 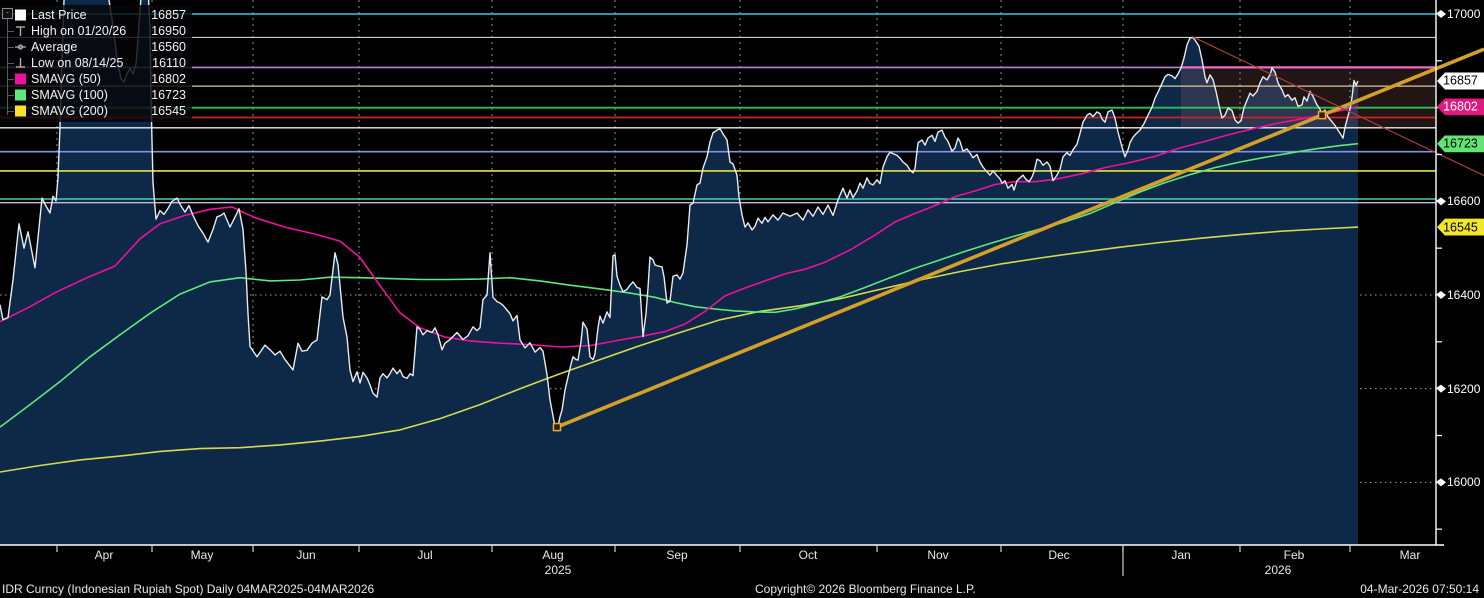 I want to click on legend-value: 16857, so click(x=168, y=15).